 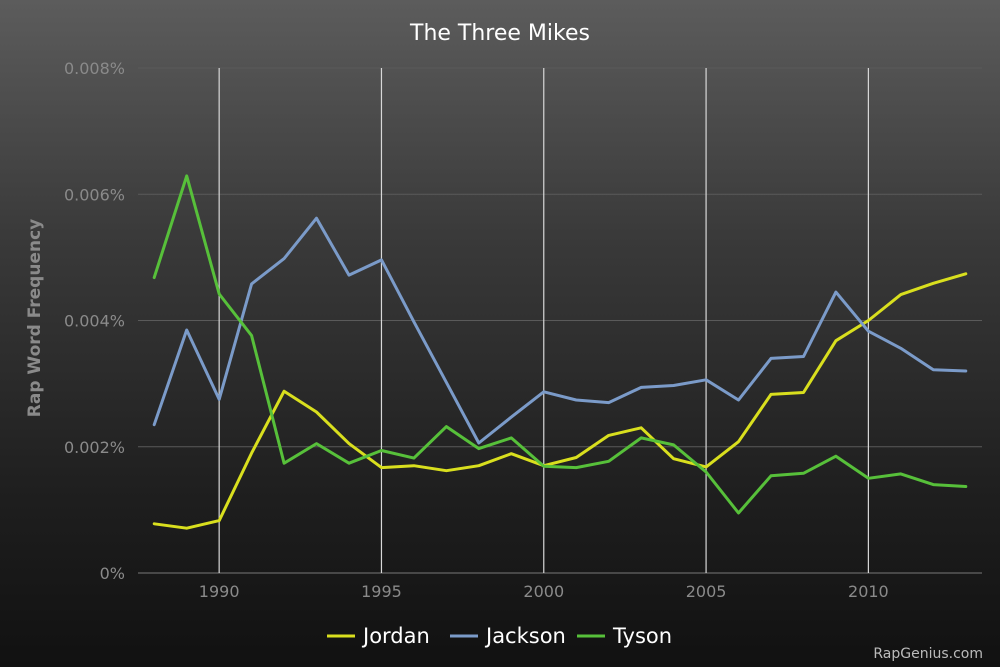 I want to click on y-tick-label: 0.004%, so click(x=94, y=321).